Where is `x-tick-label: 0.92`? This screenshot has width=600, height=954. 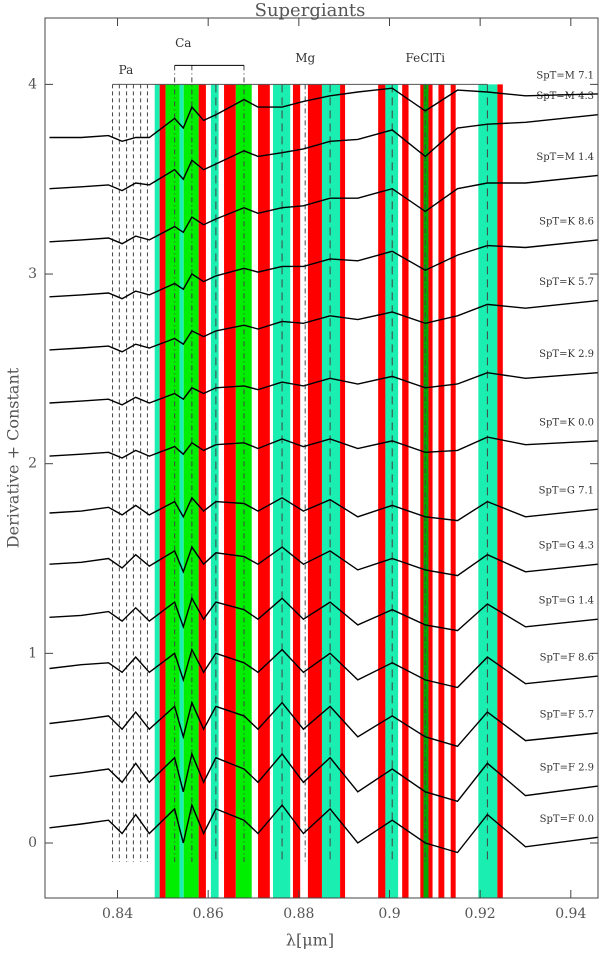 x-tick-label: 0.92 is located at coordinates (480, 914).